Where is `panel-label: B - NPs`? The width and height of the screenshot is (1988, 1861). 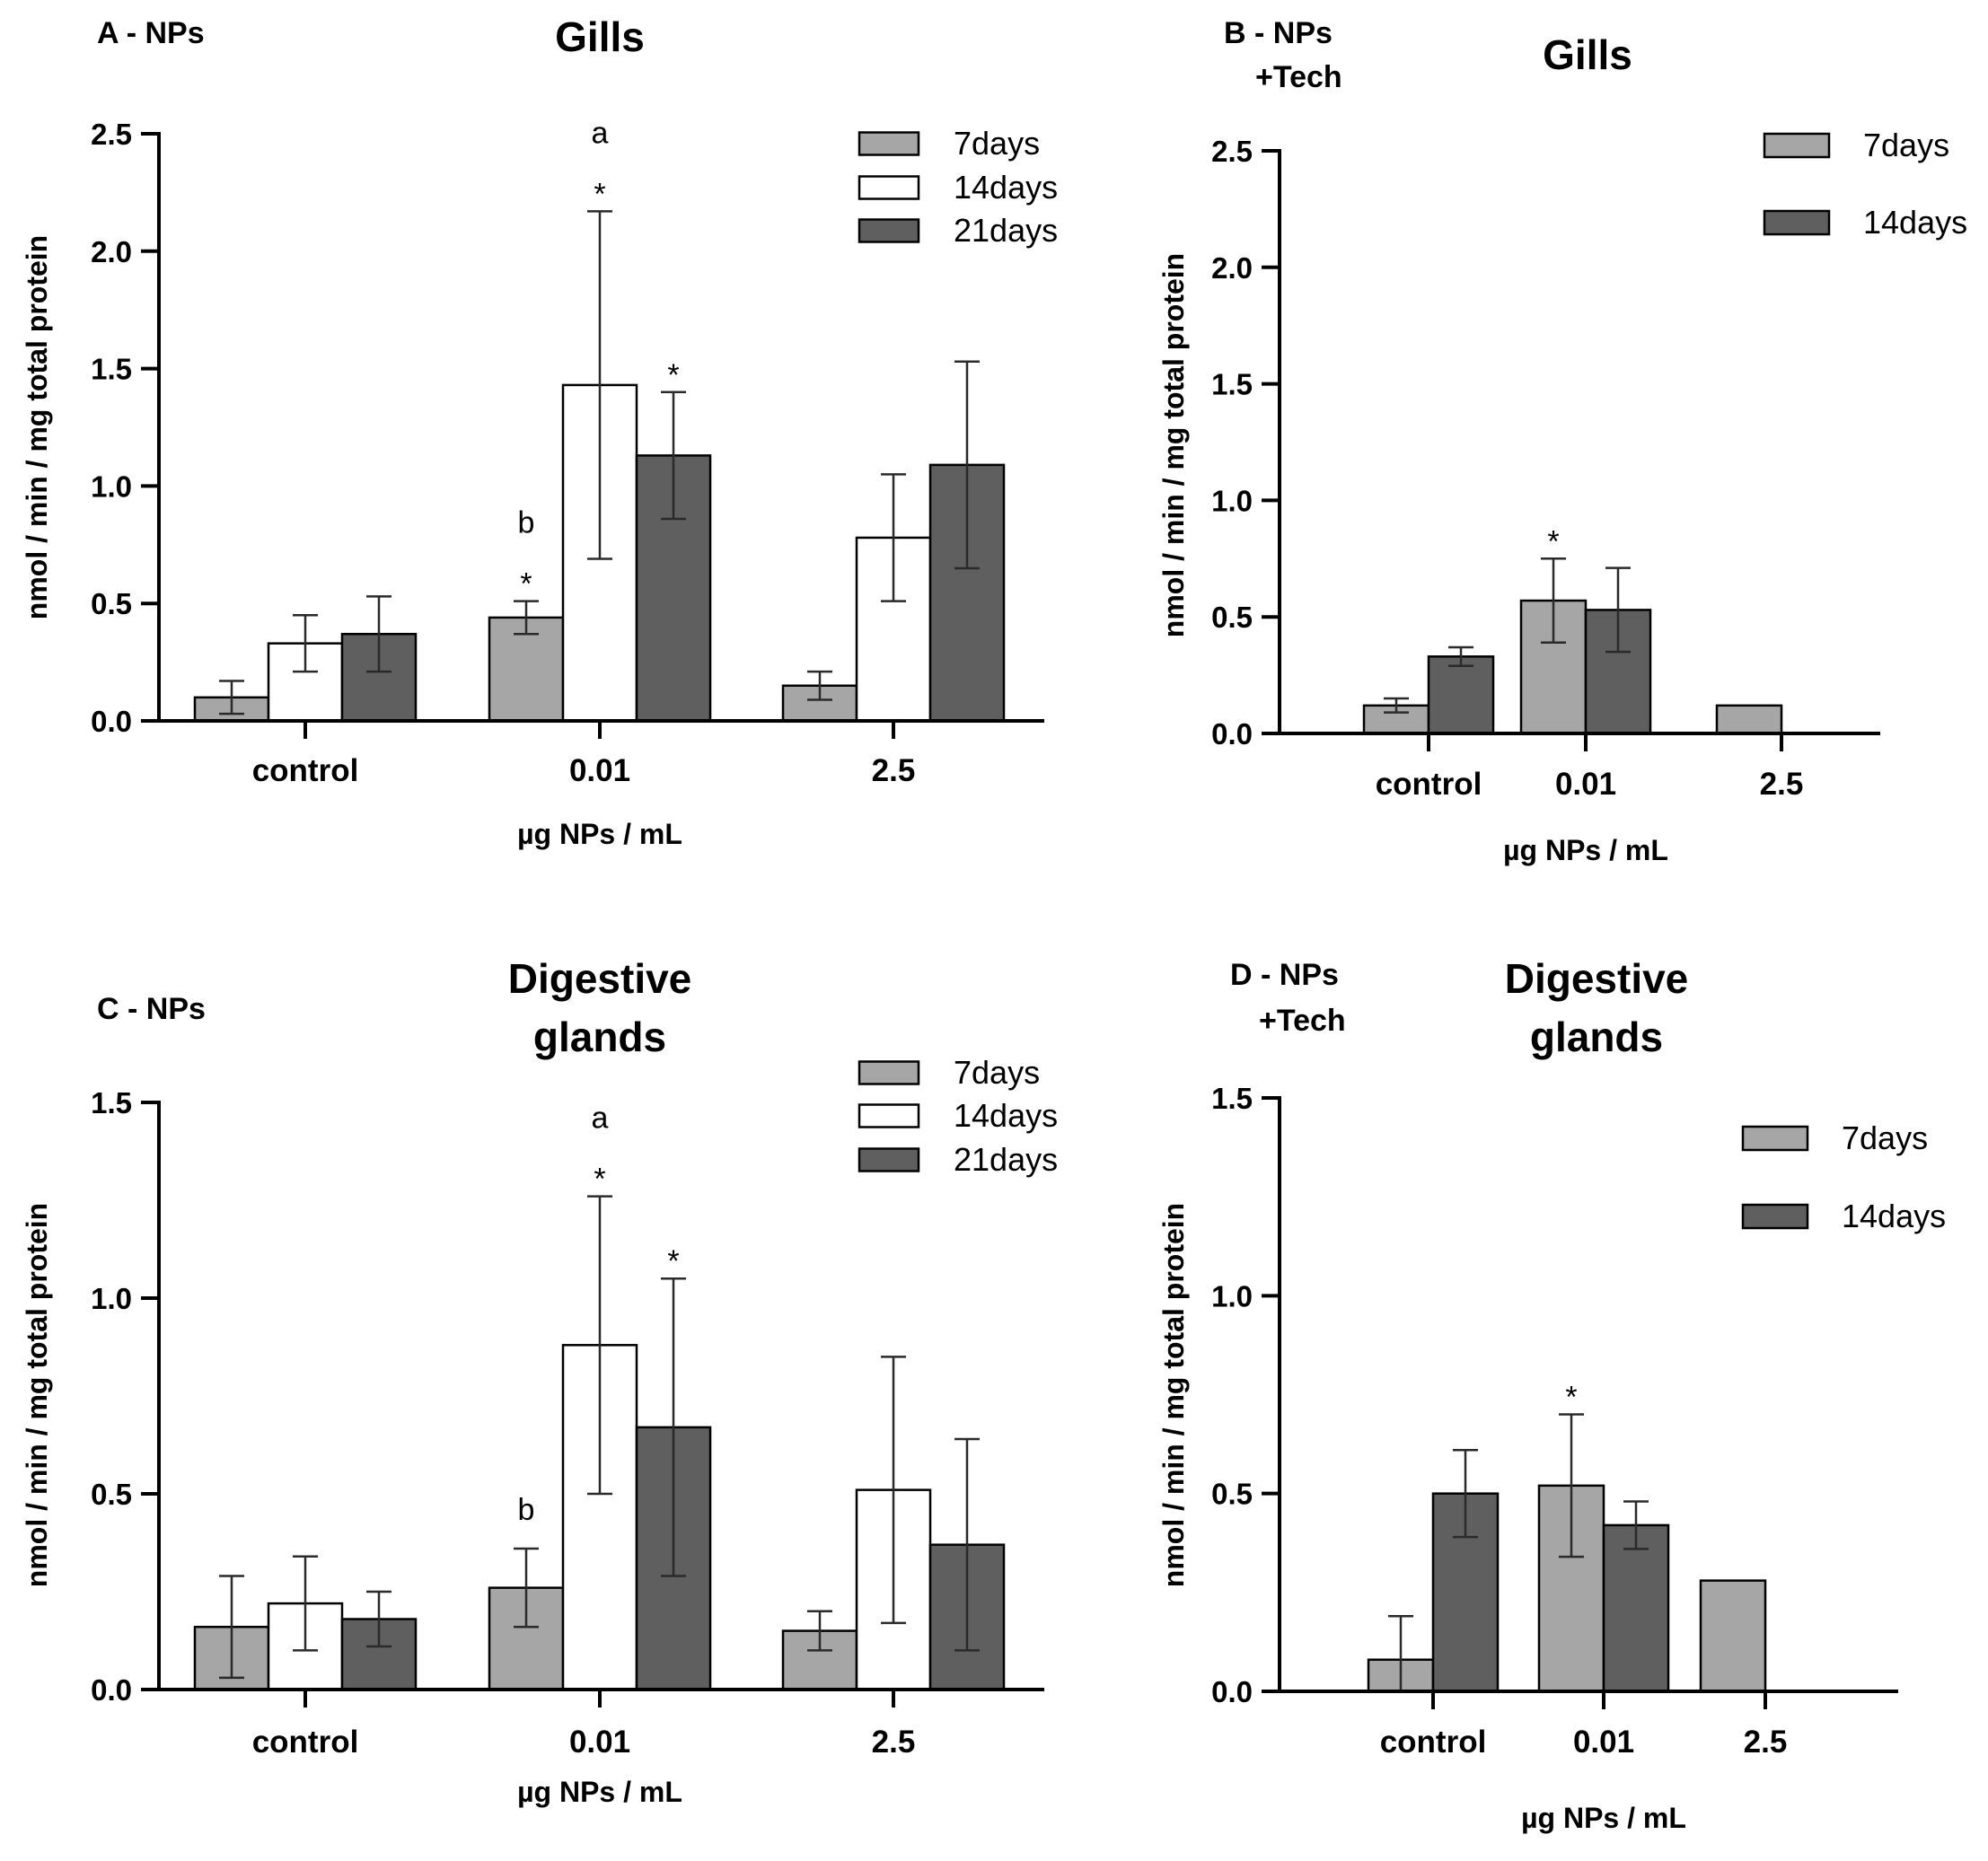 panel-label: B - NPs is located at coordinates (1278, 33).